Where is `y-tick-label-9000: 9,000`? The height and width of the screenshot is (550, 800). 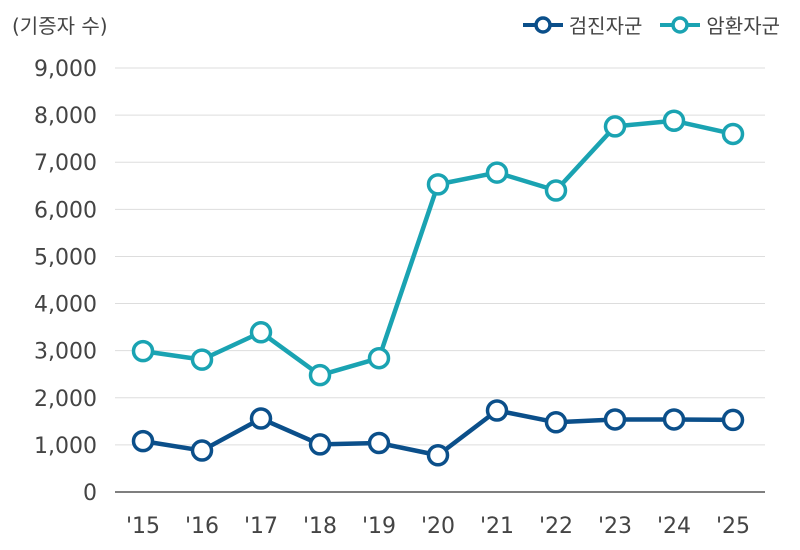 y-tick-label-9000: 9,000 is located at coordinates (65, 69).